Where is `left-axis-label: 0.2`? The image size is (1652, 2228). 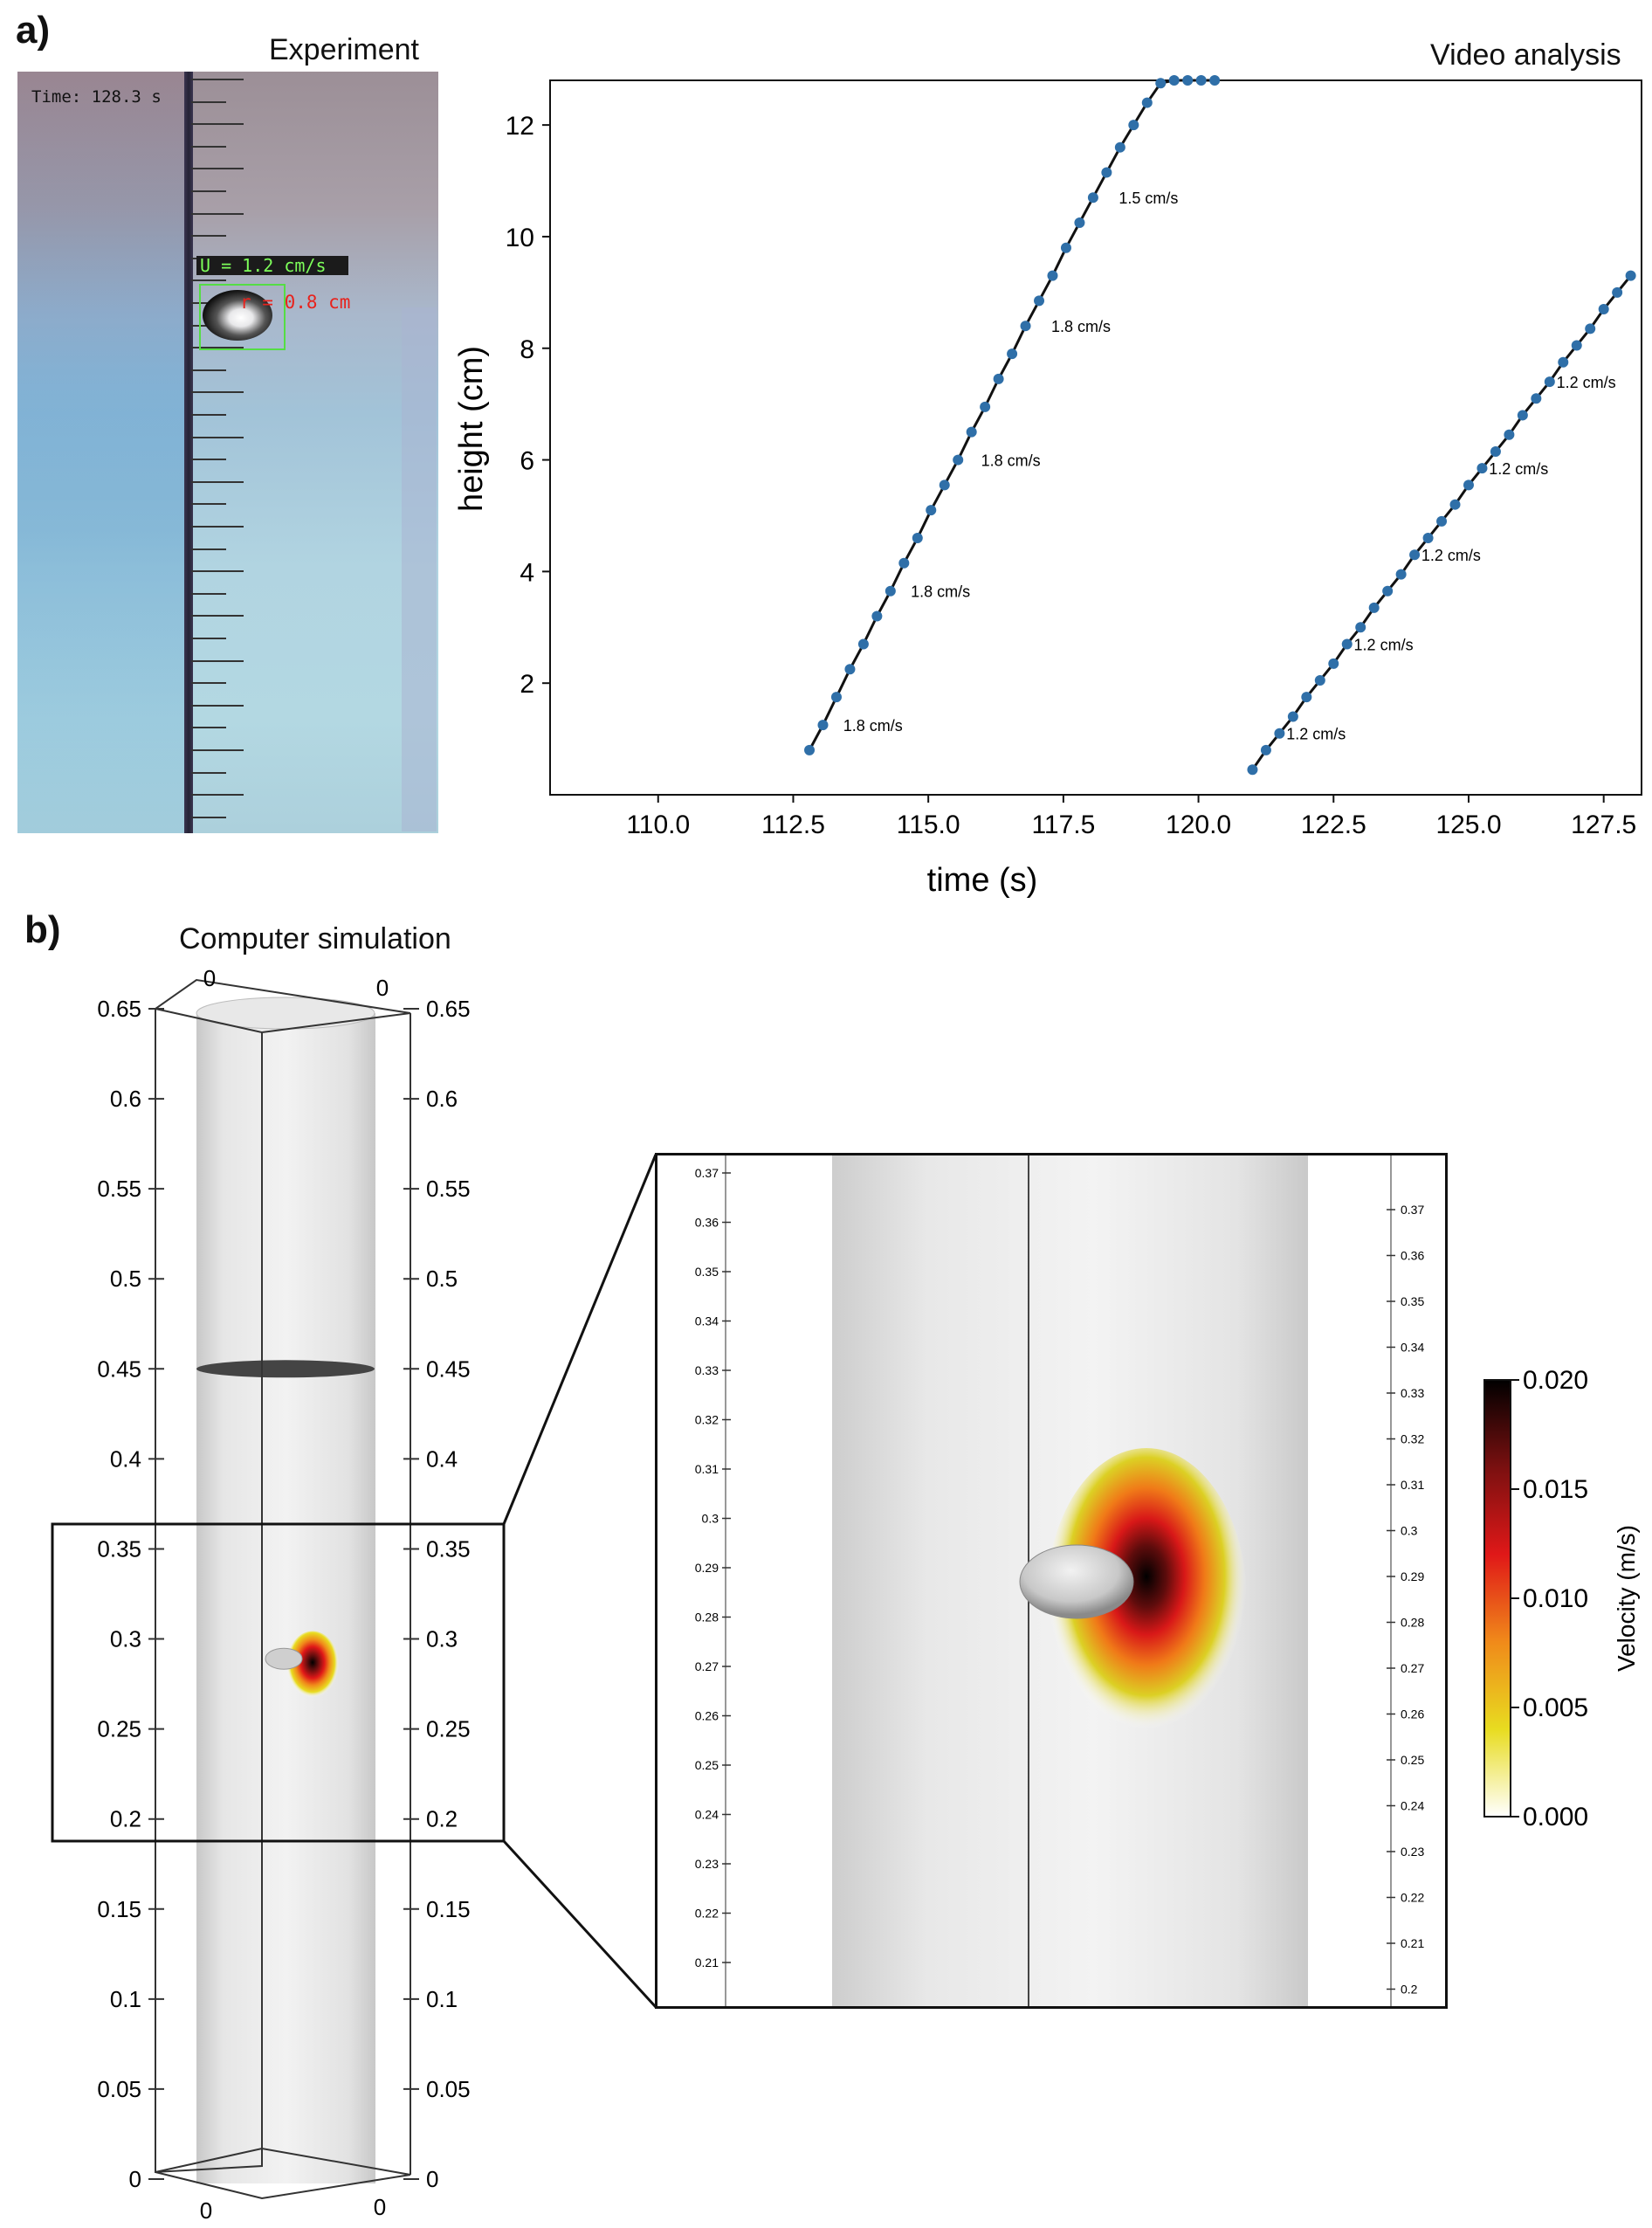 left-axis-label: 0.2 is located at coordinates (125, 1819).